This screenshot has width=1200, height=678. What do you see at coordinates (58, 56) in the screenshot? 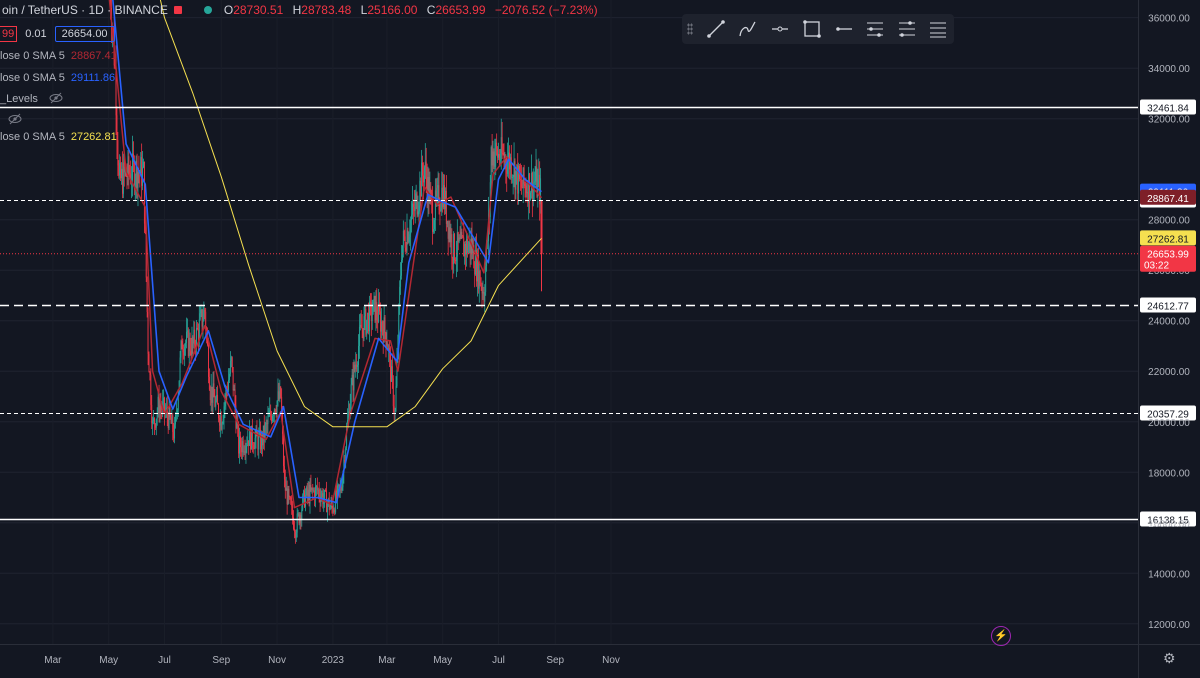
I see `indicator-legend-sma-fast: lose 0 SMA 5 28867.41` at bounding box center [58, 56].